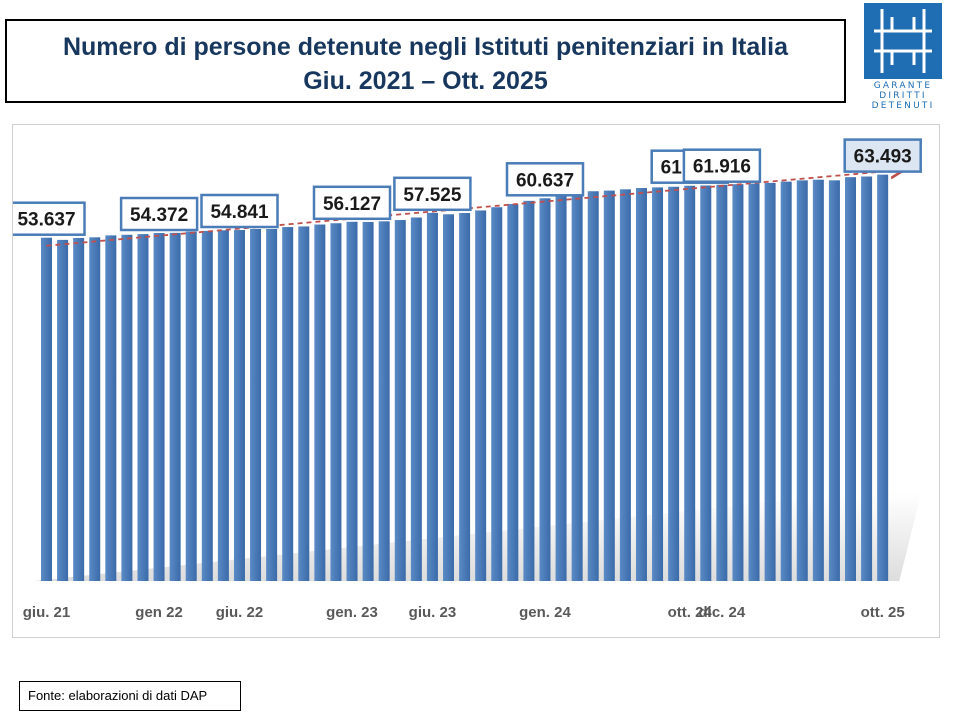 Image resolution: width=960 pixels, height=720 pixels. I want to click on data-label: 63.493, so click(882, 155).